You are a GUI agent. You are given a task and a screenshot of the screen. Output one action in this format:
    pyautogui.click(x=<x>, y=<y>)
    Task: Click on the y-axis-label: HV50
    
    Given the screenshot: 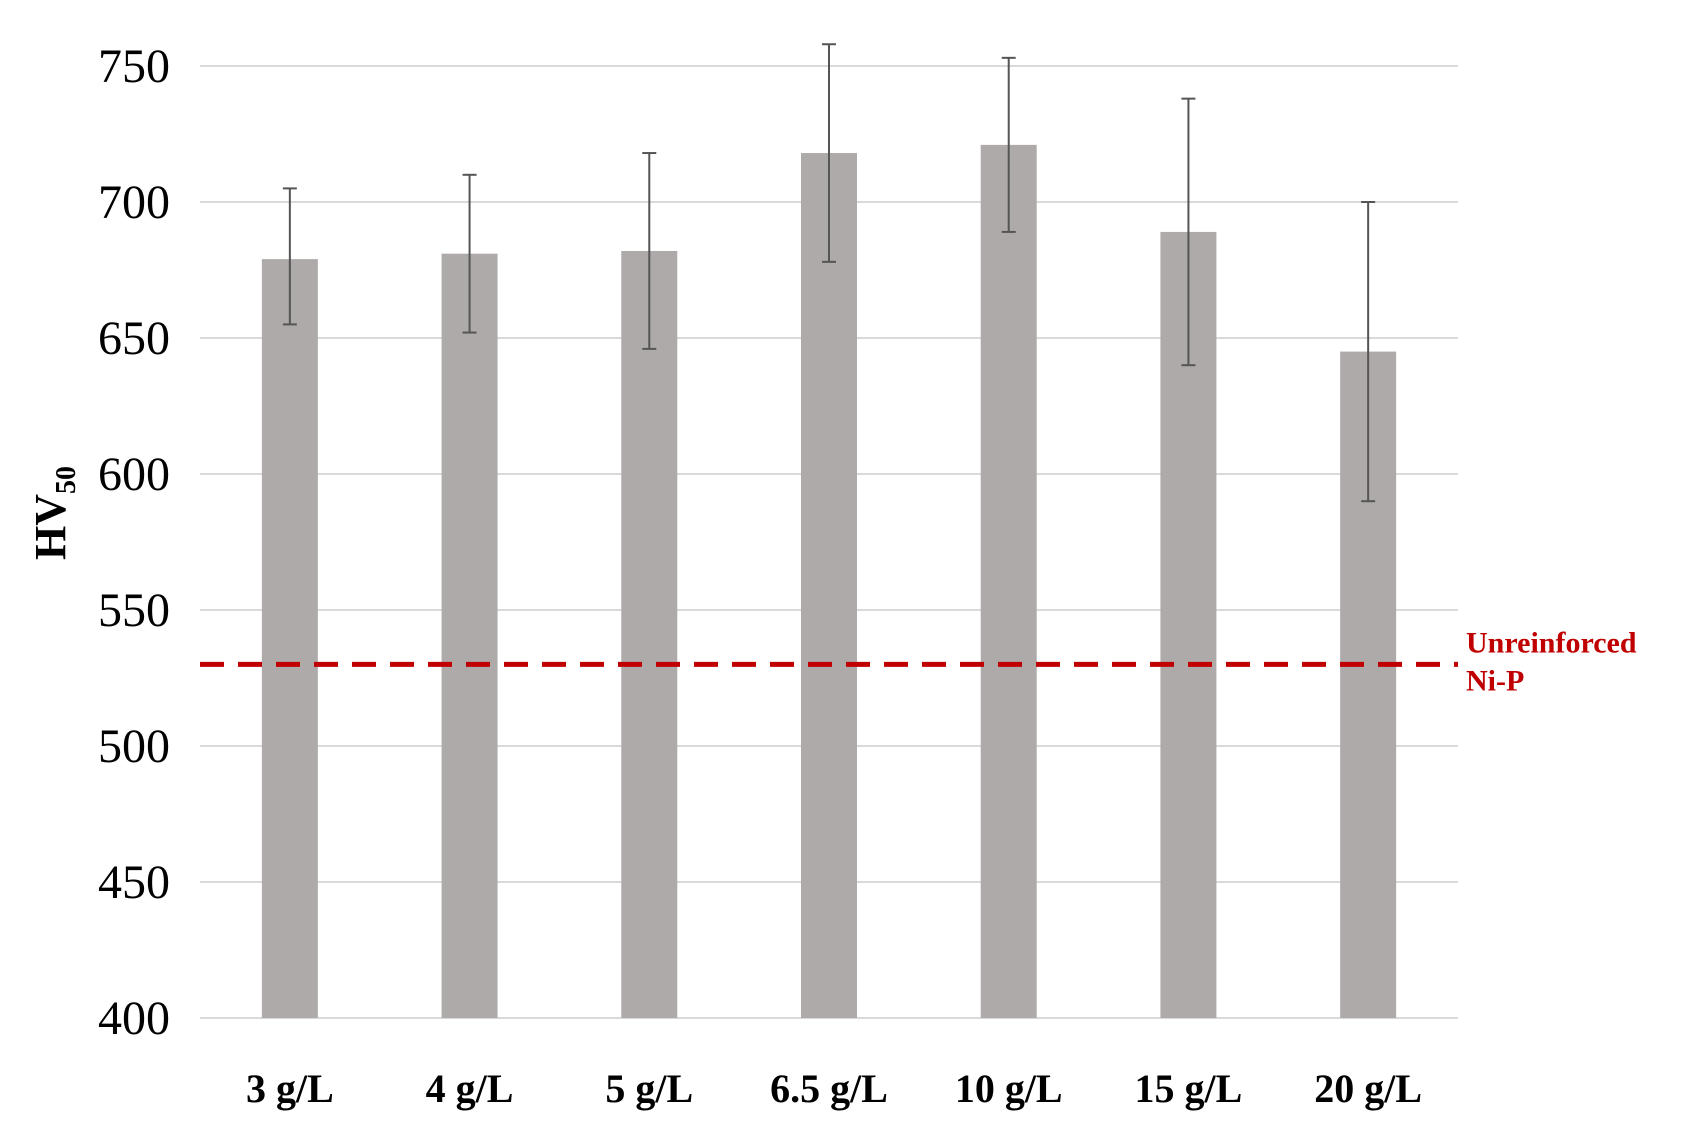 What is the action you would take?
    pyautogui.click(x=54, y=513)
    